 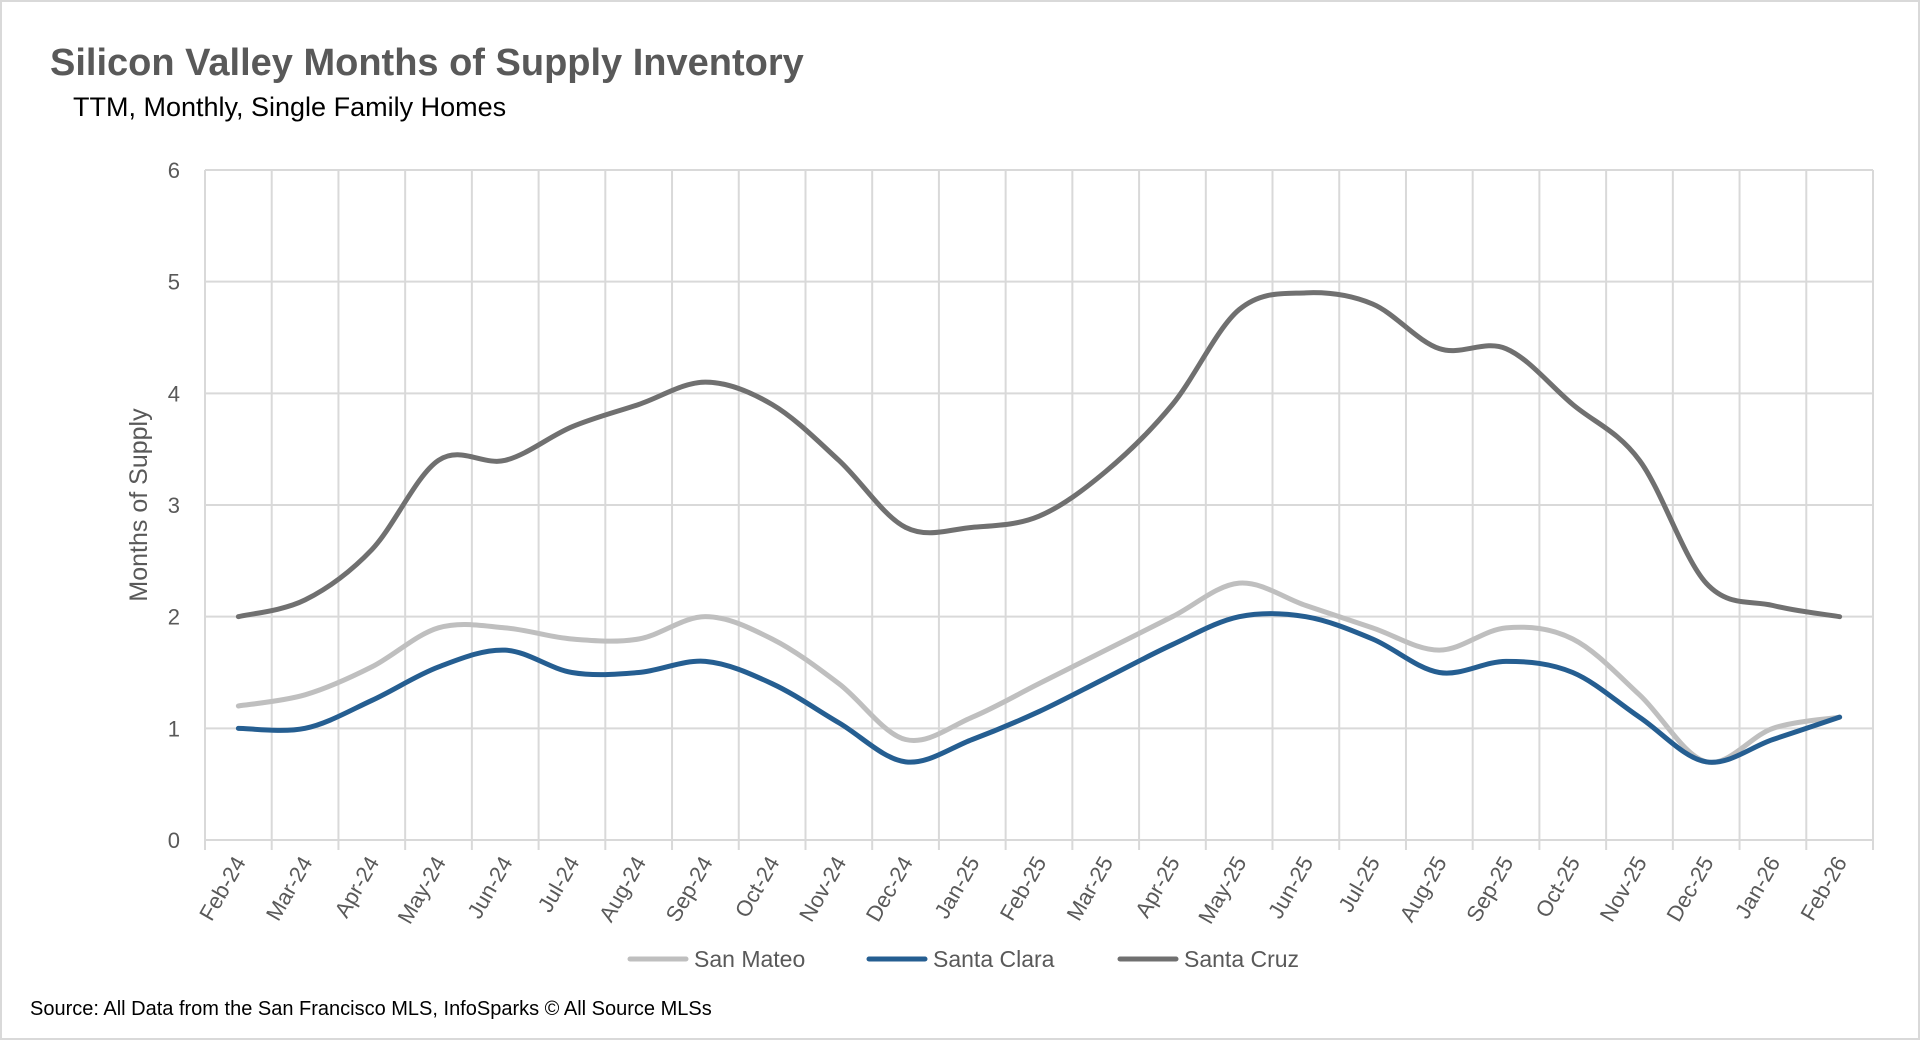 I want to click on legend-item: Santa Clara, so click(x=960, y=959).